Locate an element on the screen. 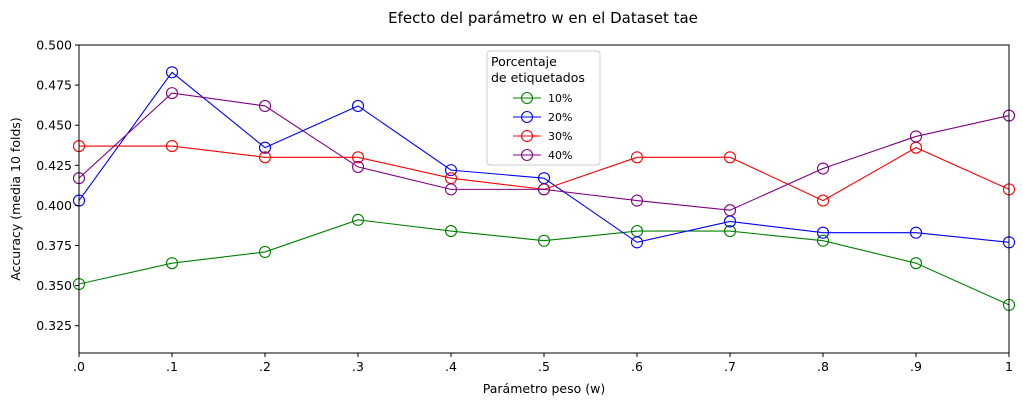 This screenshot has width=1023, height=407. legend-entry: 40% is located at coordinates (542, 155).